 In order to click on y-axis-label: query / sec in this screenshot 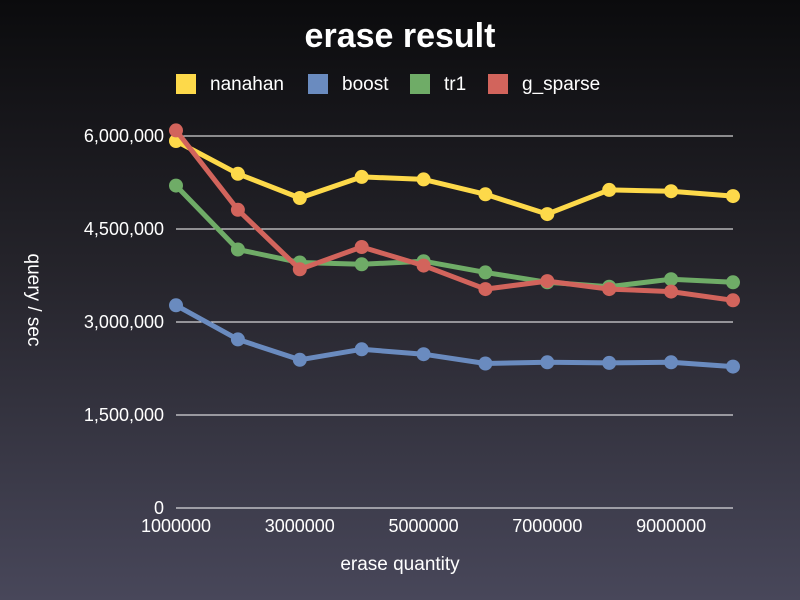, I will do `click(33, 300)`.